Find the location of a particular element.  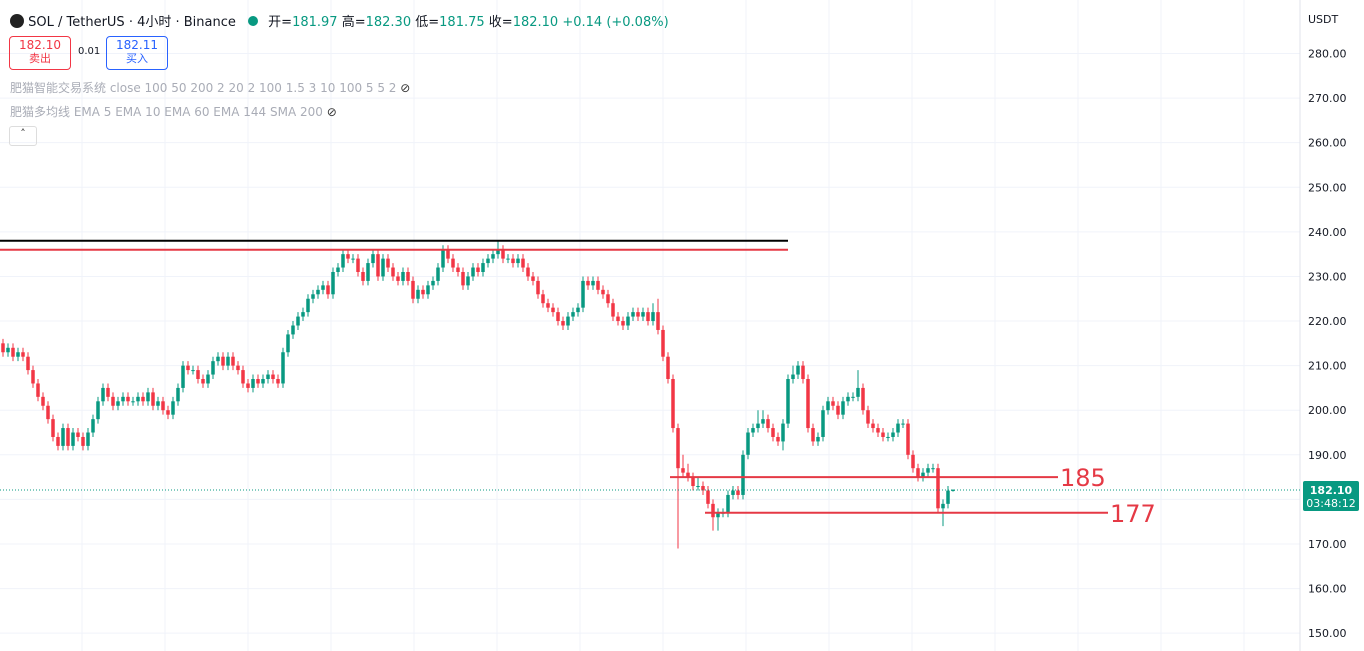

y-tick-label: 280.00 is located at coordinates (1327, 54).